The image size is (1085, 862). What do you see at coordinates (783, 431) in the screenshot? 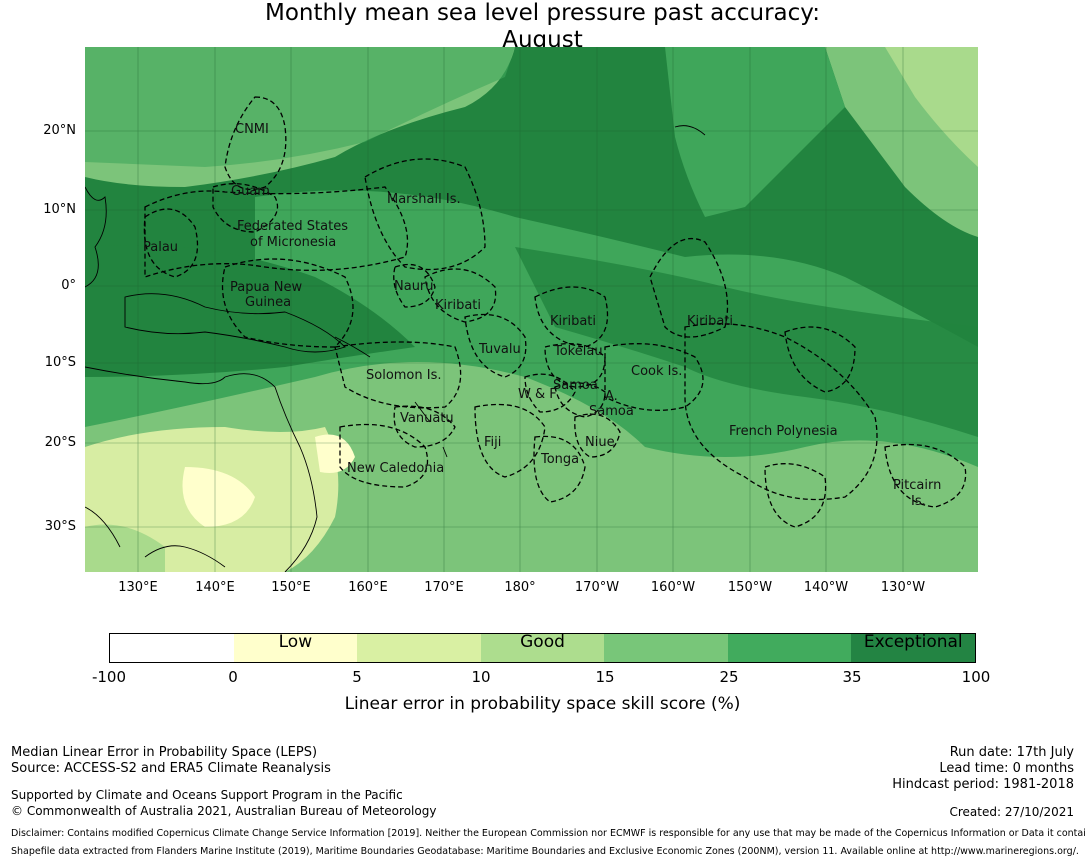
I see `label-french-polynesia: French Polynesia` at bounding box center [783, 431].